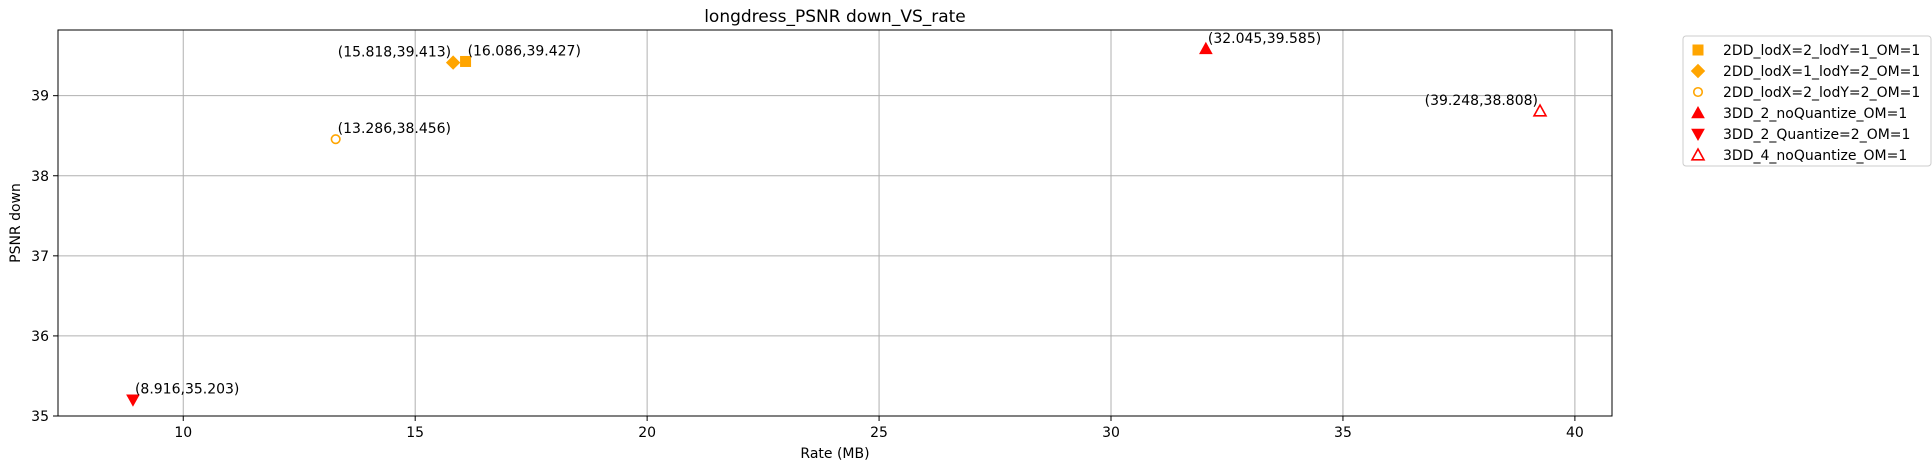 This screenshot has width=1932, height=468. I want to click on data-label: (16.086,39.427), so click(524, 51).